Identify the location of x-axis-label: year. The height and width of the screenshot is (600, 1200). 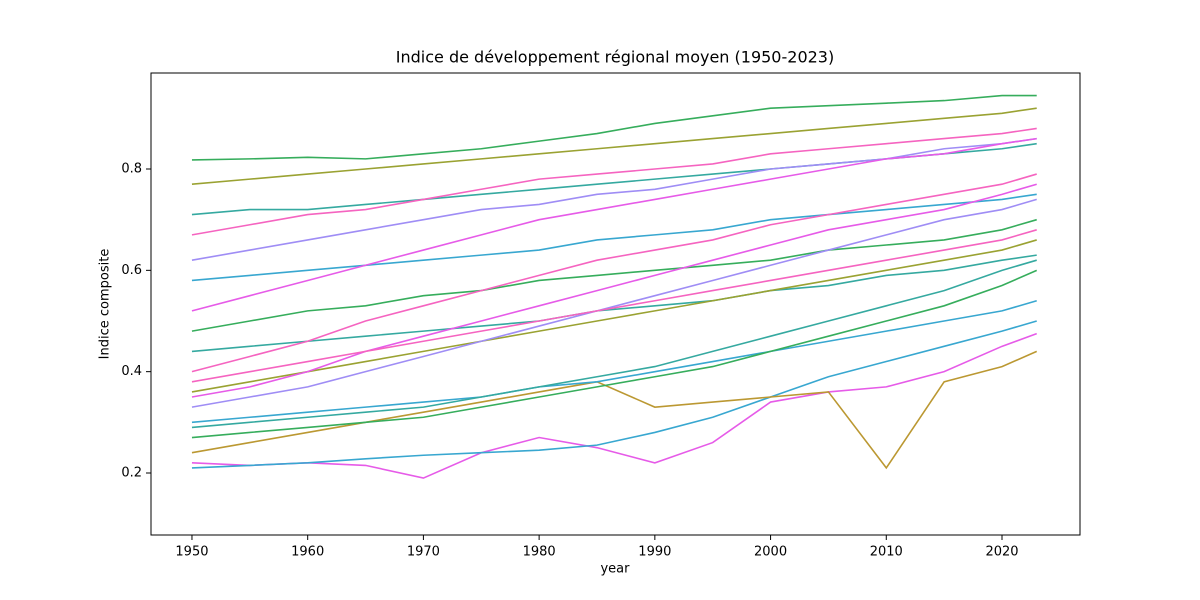
(615, 569).